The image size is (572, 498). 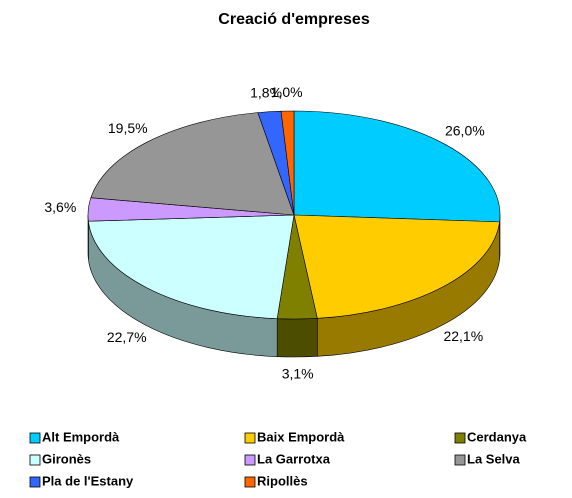 What do you see at coordinates (127, 337) in the screenshot?
I see `data-label: 22,7%` at bounding box center [127, 337].